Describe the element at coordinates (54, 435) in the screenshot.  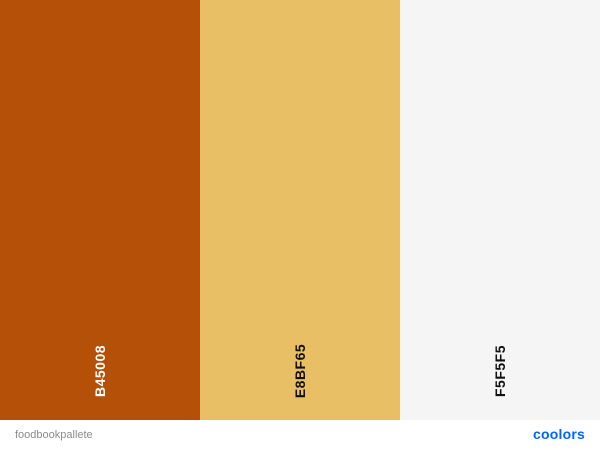
I see `palette-name: foodbookpallete` at that location.